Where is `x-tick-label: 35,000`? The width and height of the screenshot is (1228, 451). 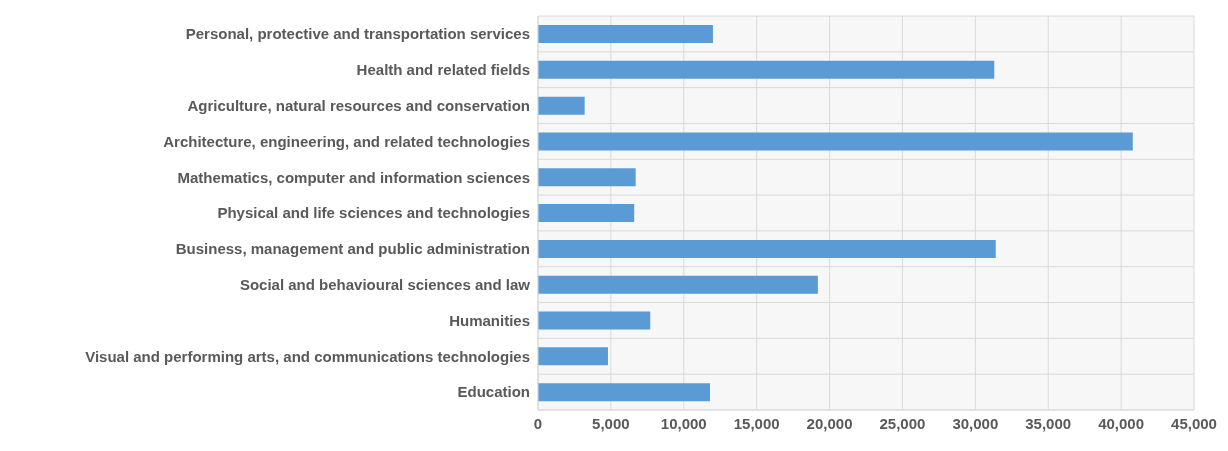 x-tick-label: 35,000 is located at coordinates (1048, 423).